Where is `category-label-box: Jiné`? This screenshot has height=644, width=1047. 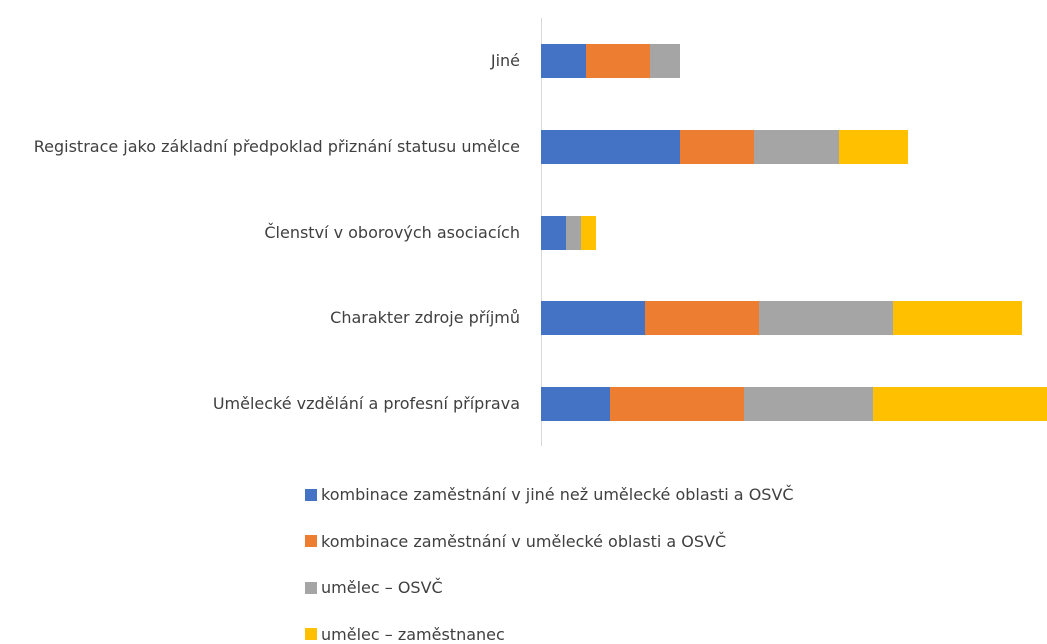
category-label-box: Jiné is located at coordinates (505, 61).